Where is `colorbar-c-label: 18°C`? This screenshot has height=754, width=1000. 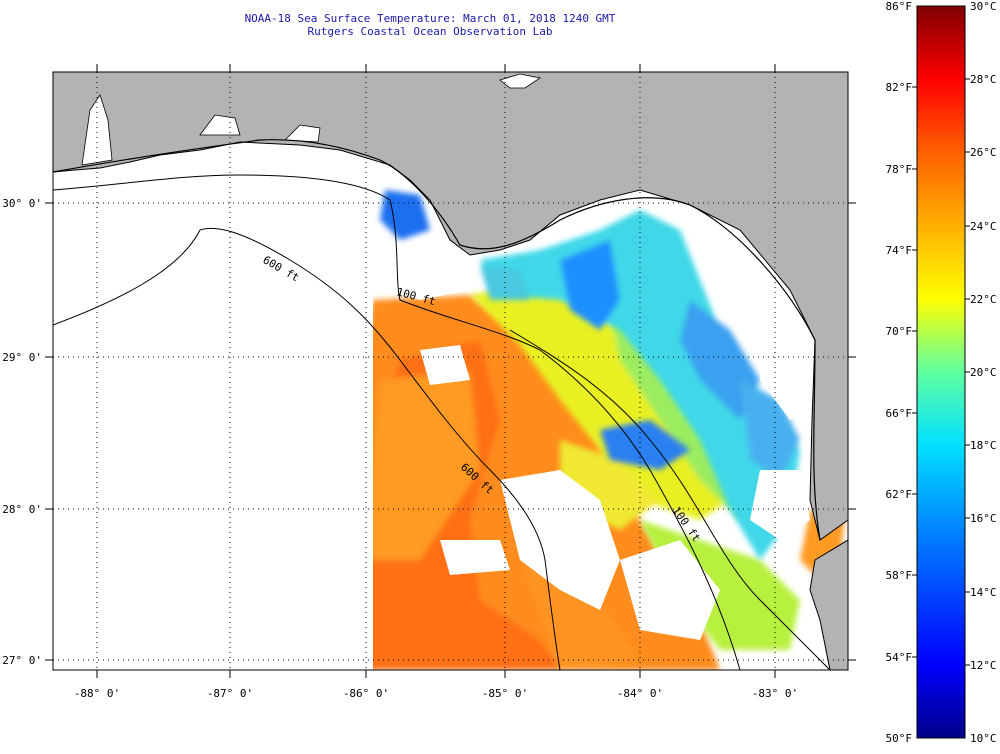
colorbar-c-label: 18°C is located at coordinates (983, 445).